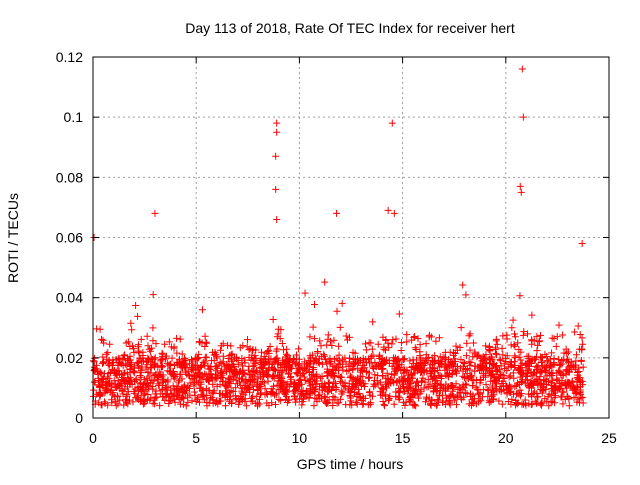 This screenshot has height=485, width=640. I want to click on x-tick-label: 0, so click(93, 438).